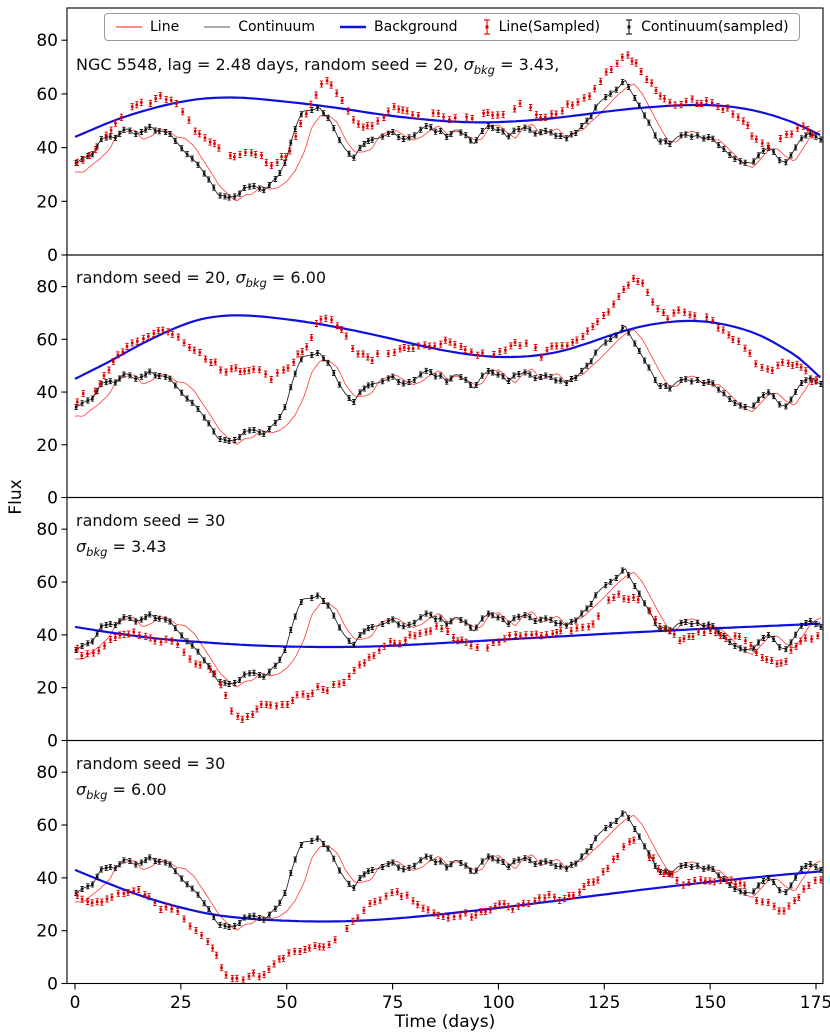  Describe the element at coordinates (416, 27) in the screenshot. I see `legend-label: Background` at that location.